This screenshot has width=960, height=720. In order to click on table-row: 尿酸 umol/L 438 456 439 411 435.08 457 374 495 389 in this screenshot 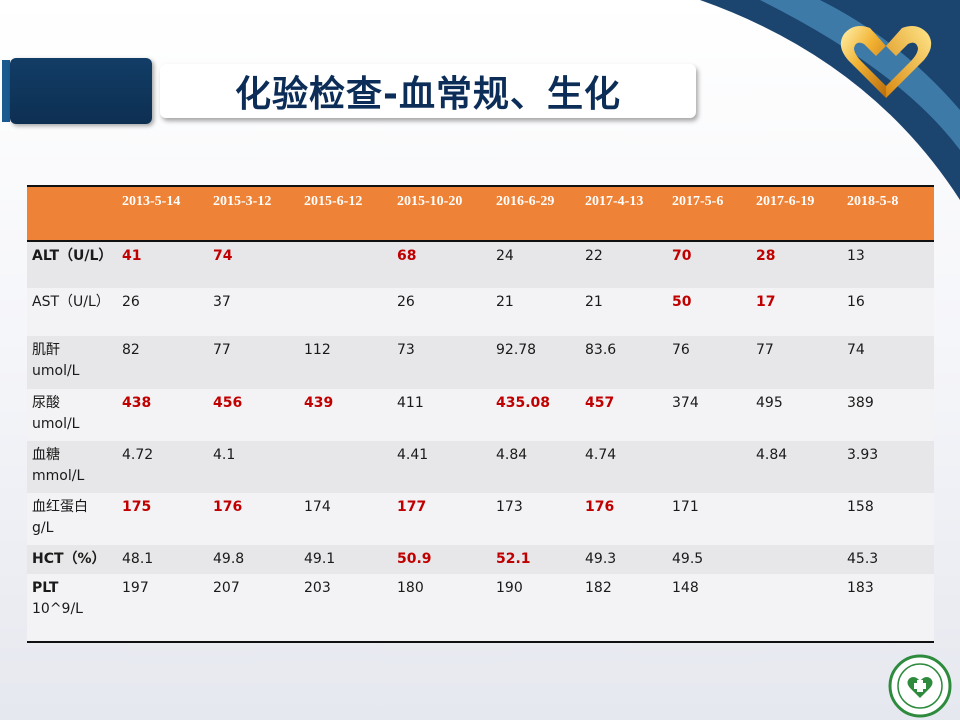, I will do `click(480, 415)`.